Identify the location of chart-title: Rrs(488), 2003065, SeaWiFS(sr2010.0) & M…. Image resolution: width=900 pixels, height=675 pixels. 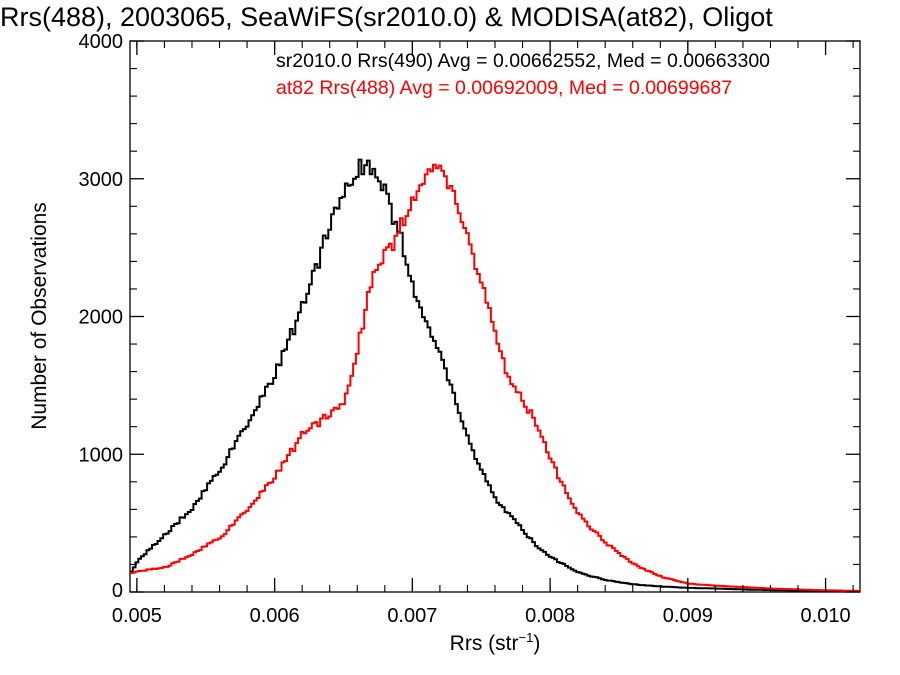
(386, 17).